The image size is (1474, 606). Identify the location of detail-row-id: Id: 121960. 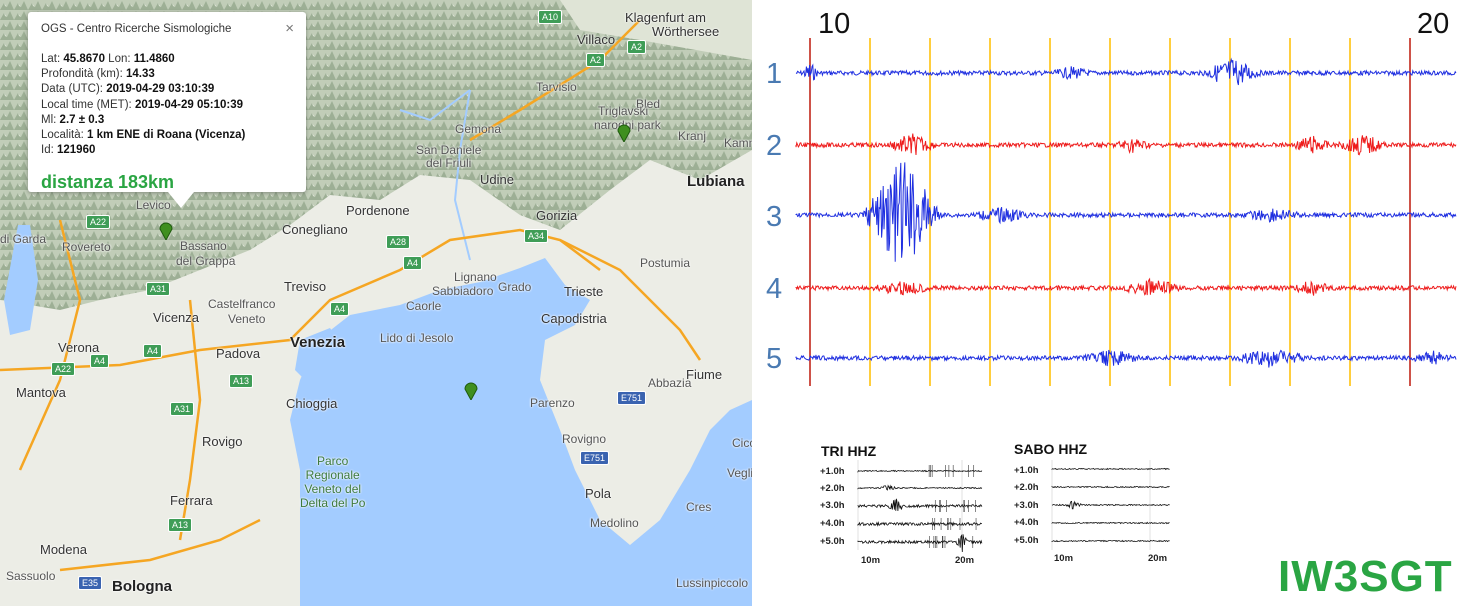
(68, 150).